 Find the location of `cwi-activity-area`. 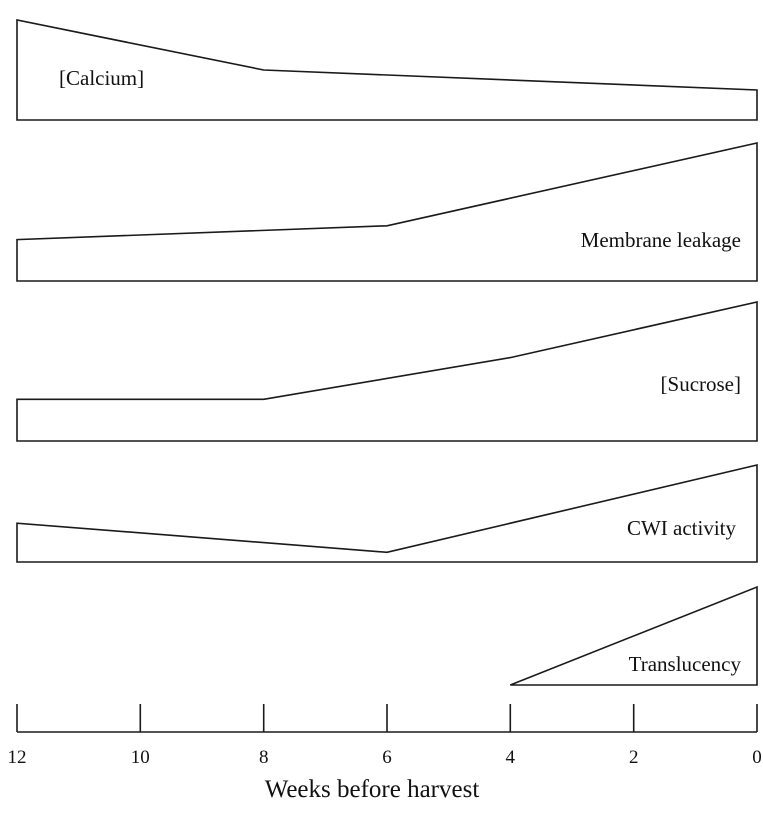

cwi-activity-area is located at coordinates (387, 513).